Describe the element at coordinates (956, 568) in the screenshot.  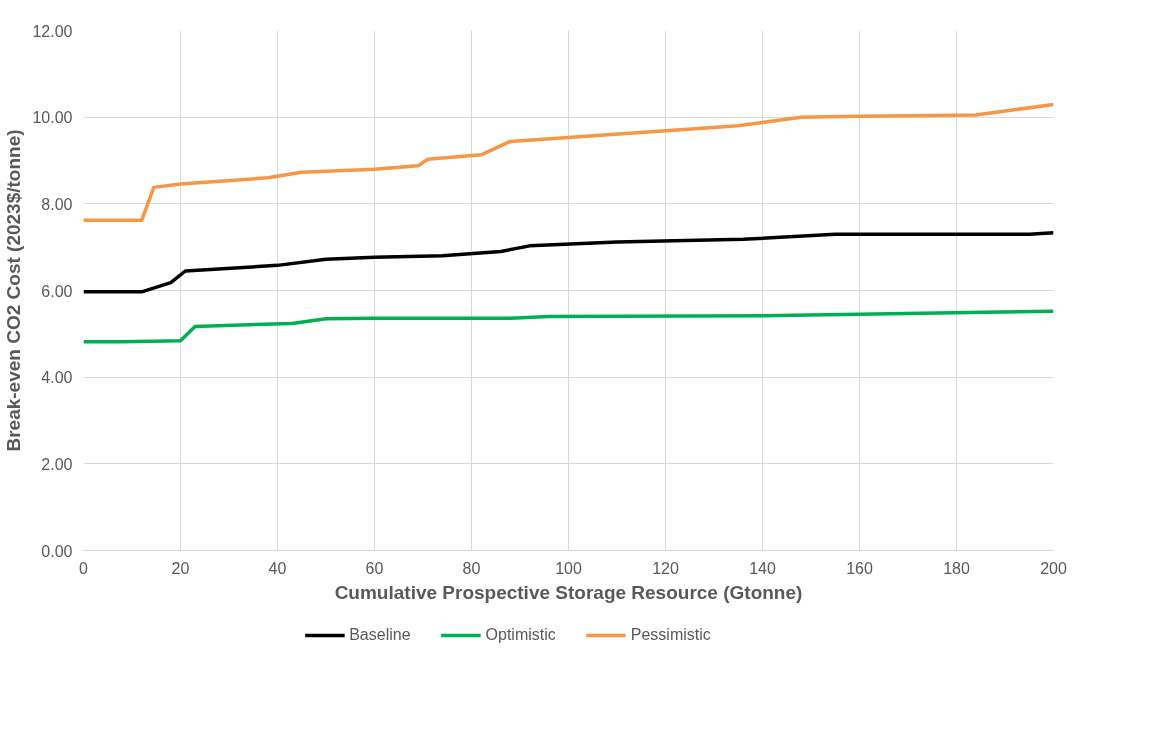
I see `x-tick-label: 180` at that location.